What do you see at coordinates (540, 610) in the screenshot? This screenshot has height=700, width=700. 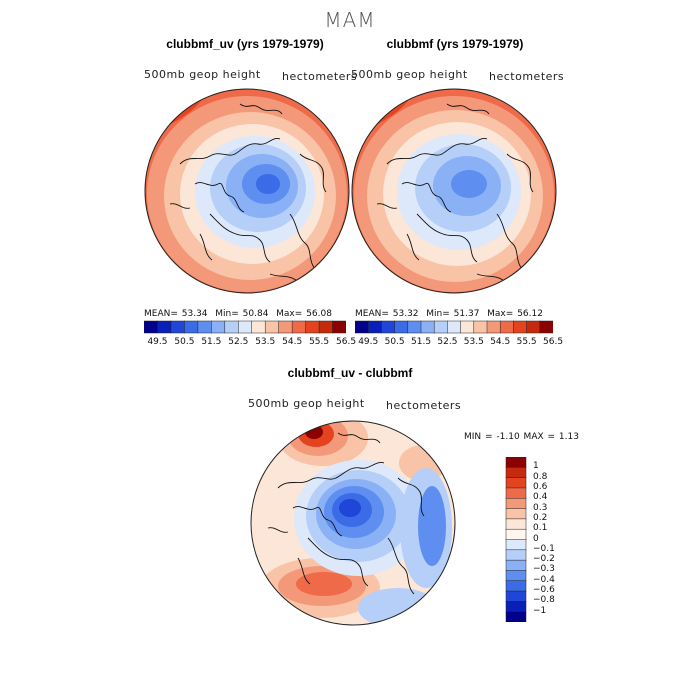 I see `diff-colorbar-tick-label: −1` at bounding box center [540, 610].